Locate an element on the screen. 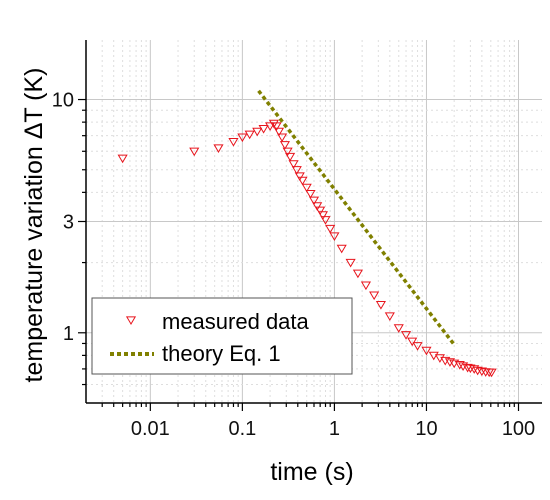  y-tick-label: 1 is located at coordinates (68, 334).